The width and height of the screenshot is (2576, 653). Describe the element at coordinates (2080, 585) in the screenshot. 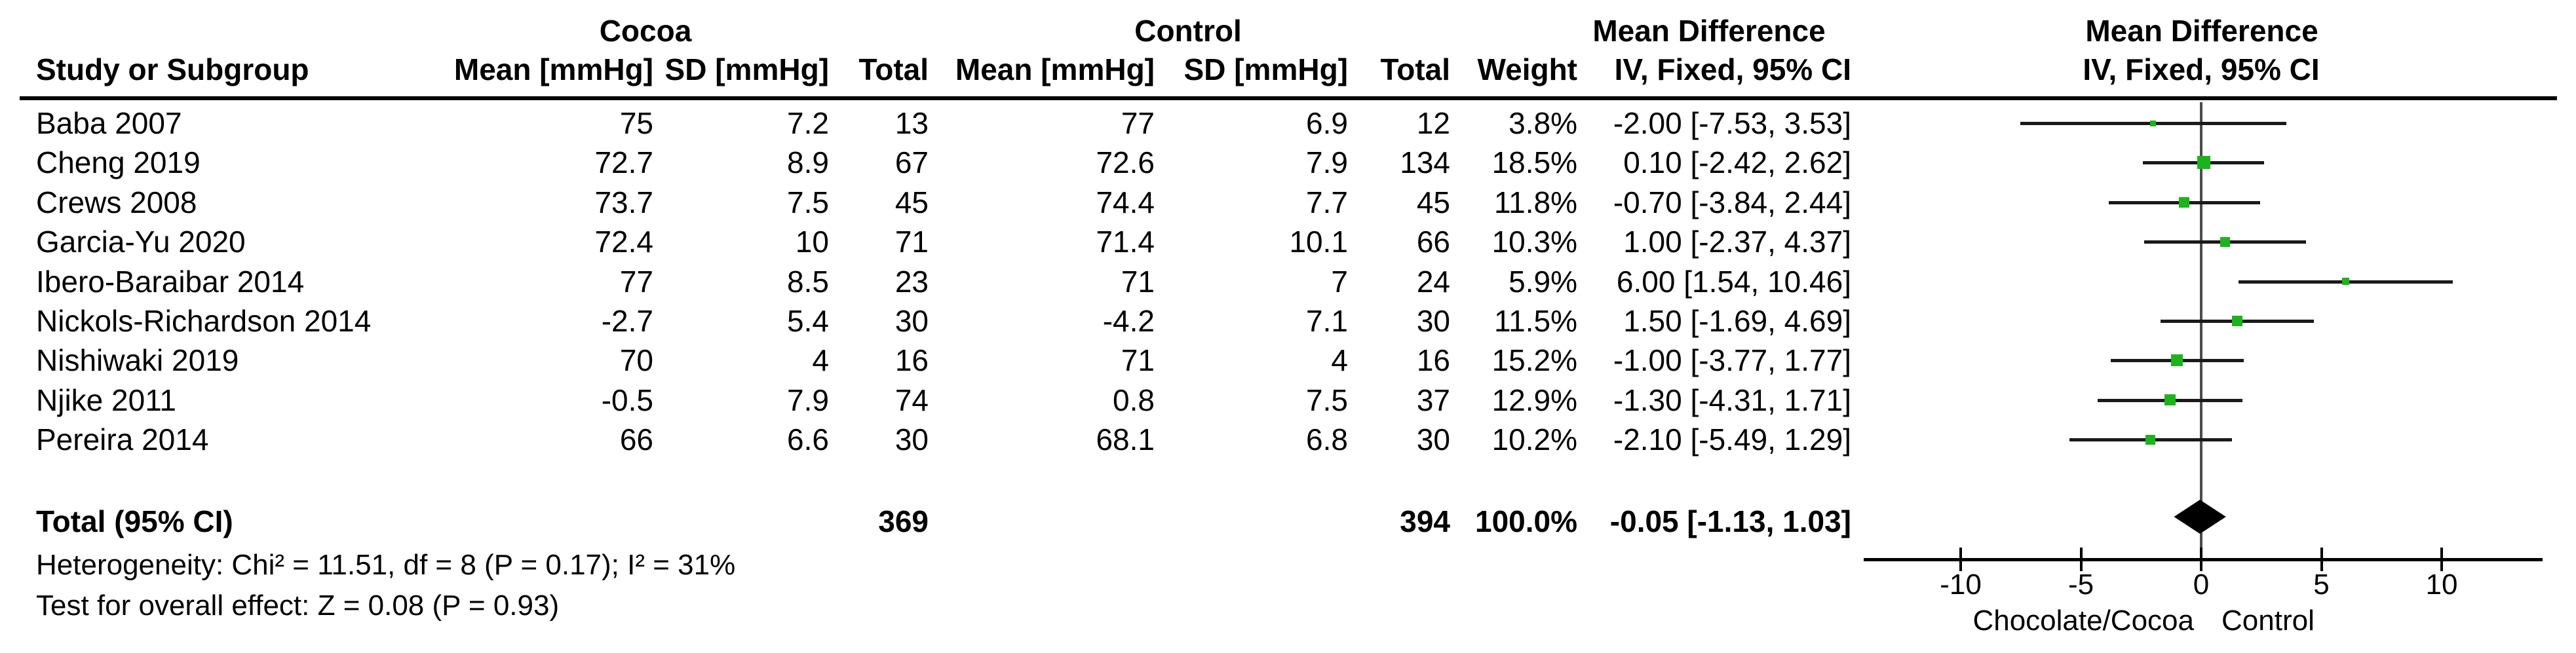

I see `axis-tick-label: -5` at that location.